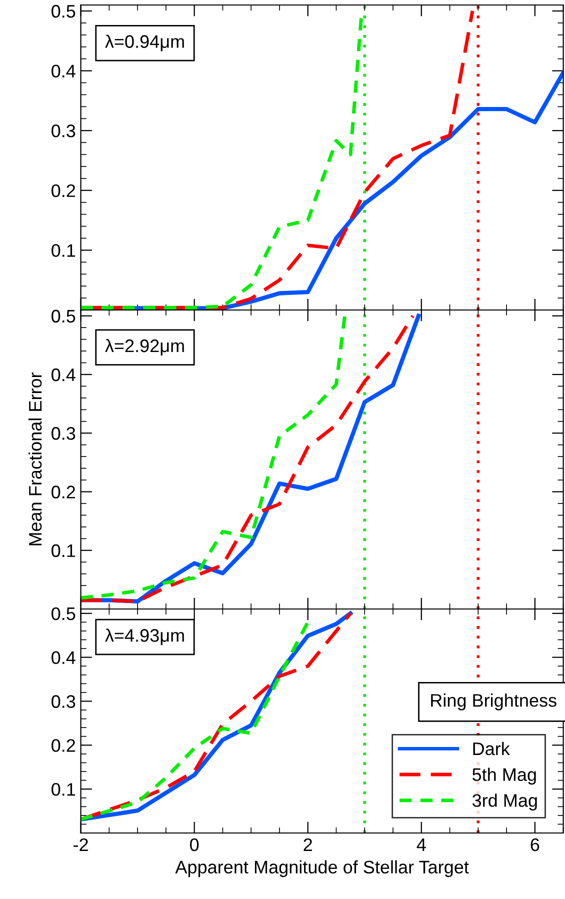 This screenshot has width=565, height=899. I want to click on x-tick-label: -2, so click(81, 844).